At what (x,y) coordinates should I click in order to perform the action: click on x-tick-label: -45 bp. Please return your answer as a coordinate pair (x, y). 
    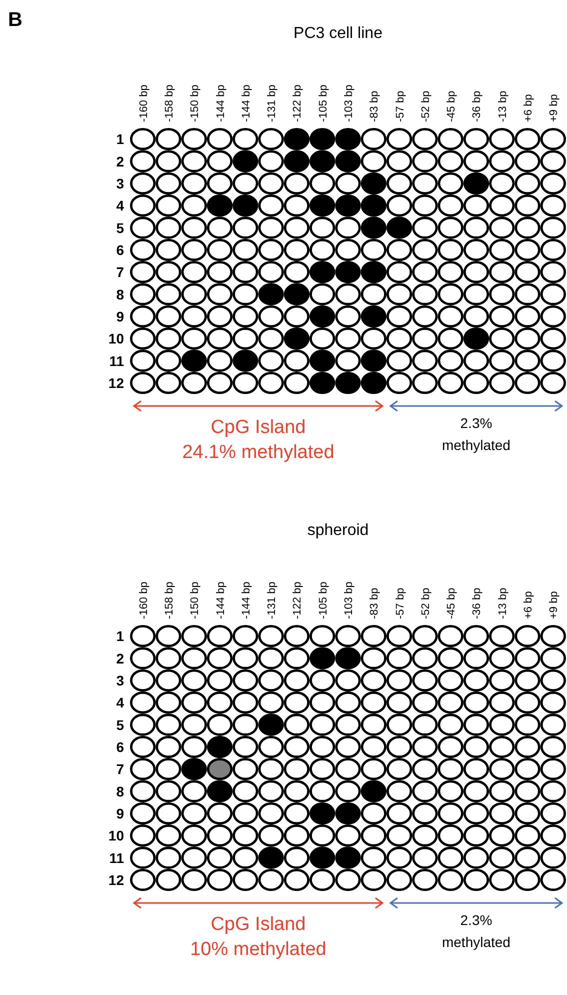
    Looking at the image, I should click on (452, 603).